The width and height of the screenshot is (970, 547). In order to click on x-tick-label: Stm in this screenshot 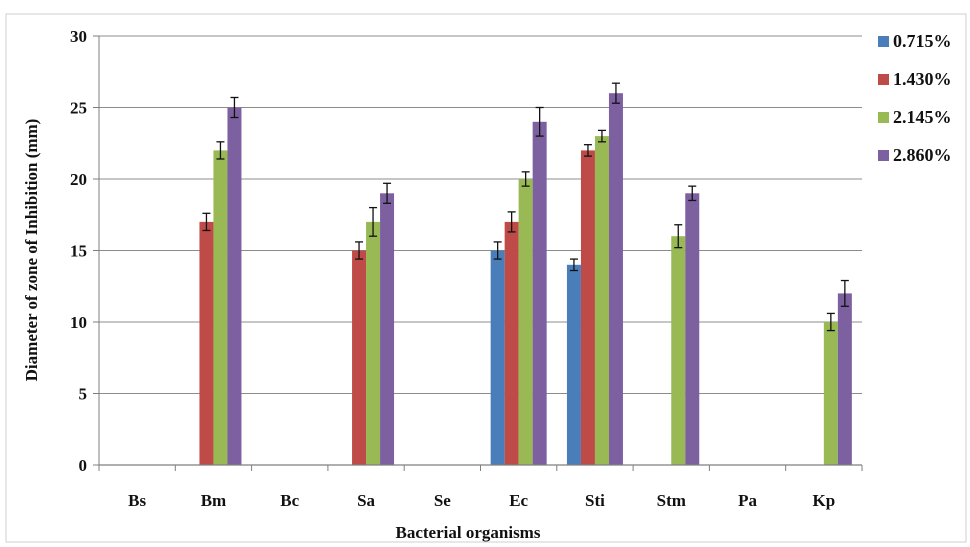, I will do `click(671, 500)`.